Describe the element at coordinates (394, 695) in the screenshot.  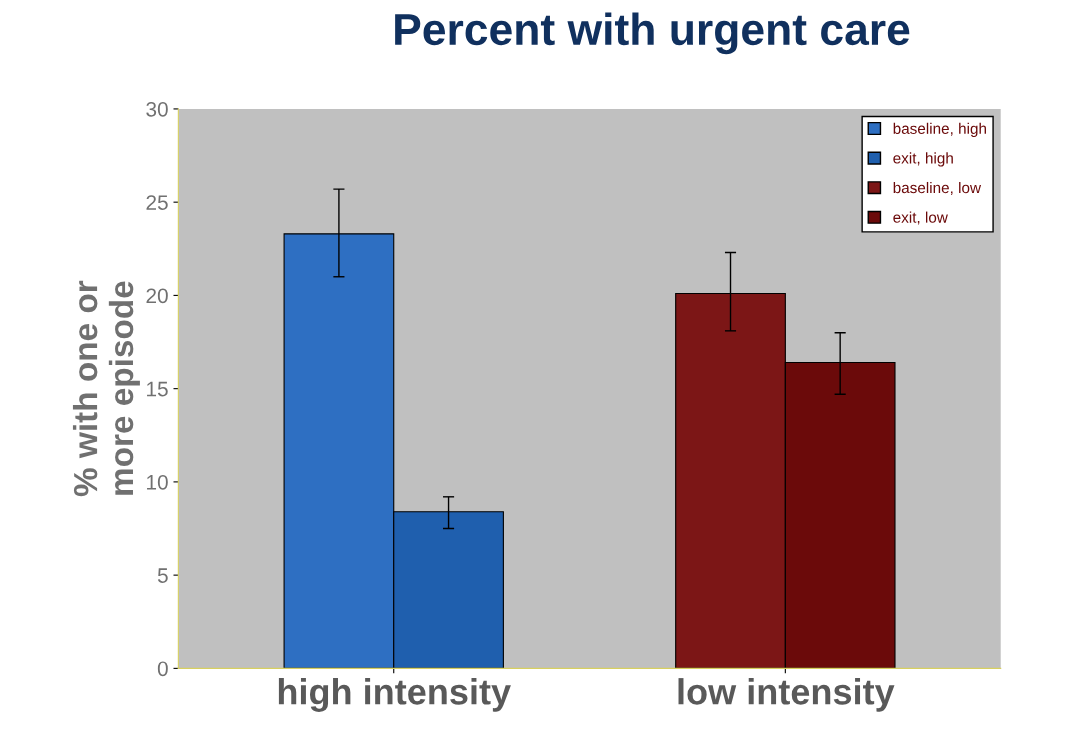
I see `x-tick-label: high intensity` at that location.